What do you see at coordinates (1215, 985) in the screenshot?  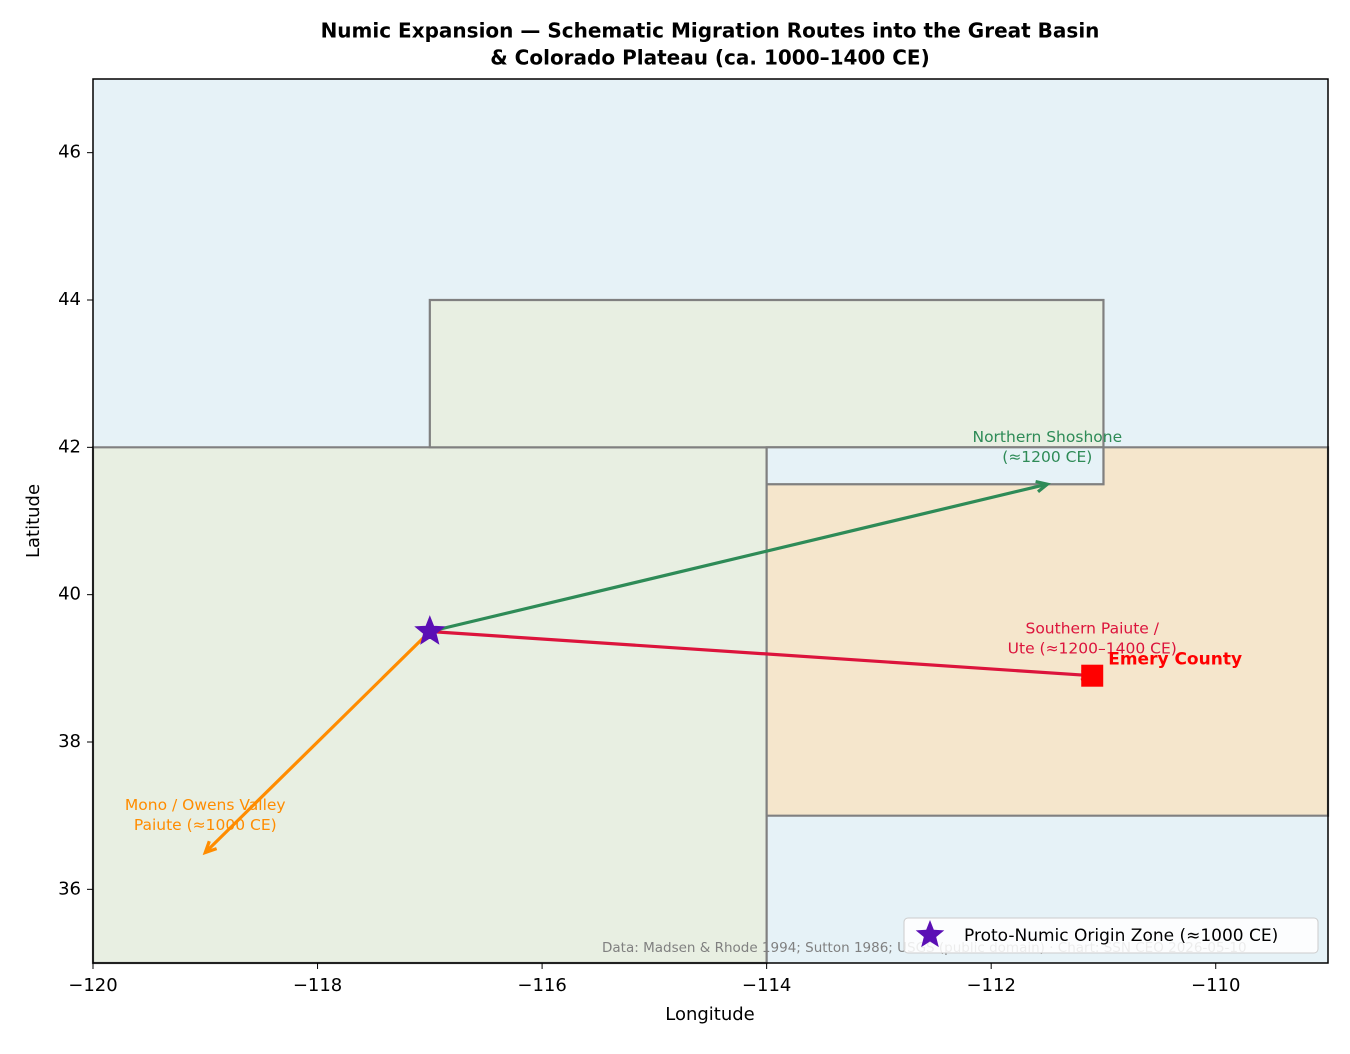 I see `x-tick-label: −110` at bounding box center [1215, 985].